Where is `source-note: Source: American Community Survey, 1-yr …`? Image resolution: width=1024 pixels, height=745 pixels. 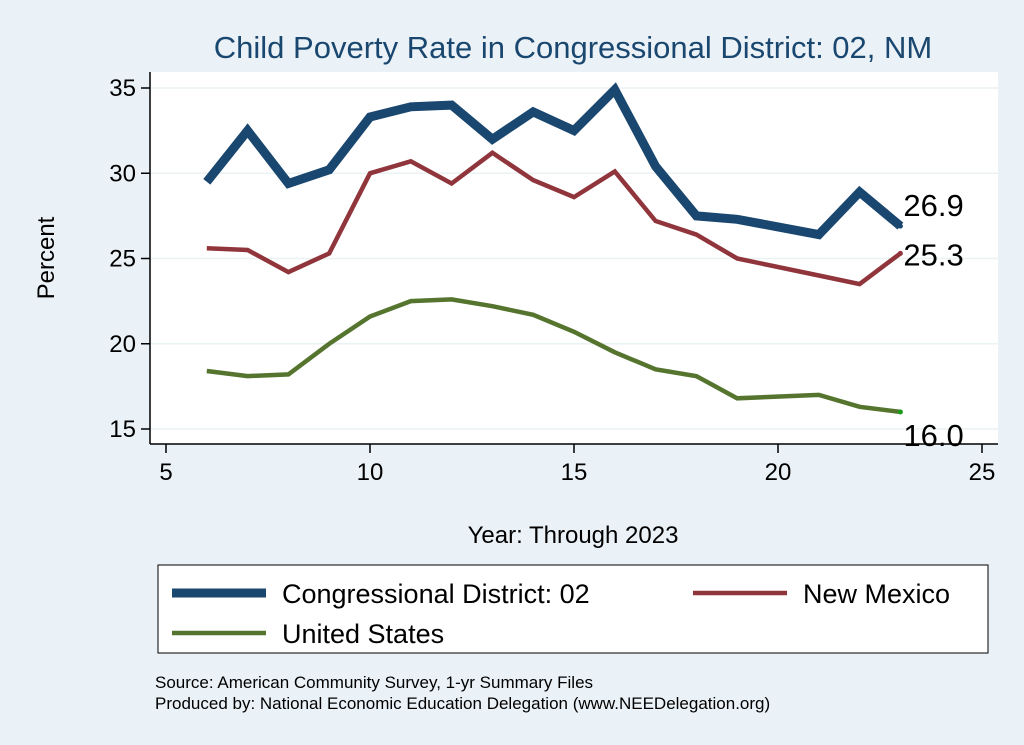
source-note: Source: American Community Survey, 1-yr … is located at coordinates (374, 682).